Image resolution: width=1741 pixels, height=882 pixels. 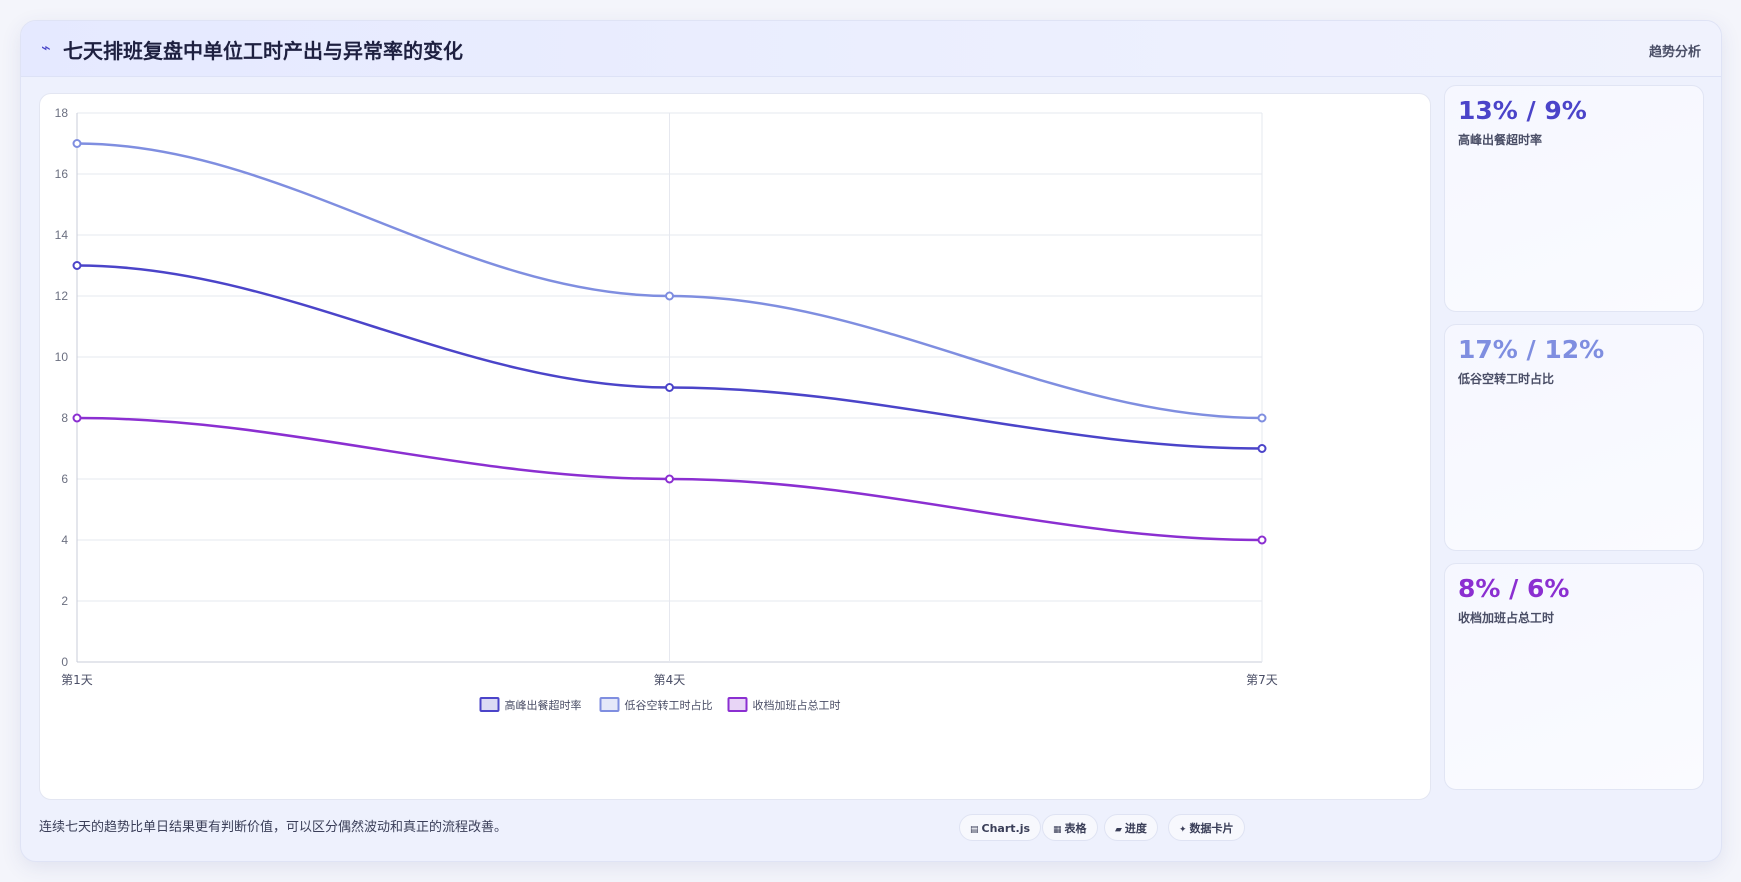 What do you see at coordinates (1075, 828) in the screenshot?
I see `chip-label: 表格` at bounding box center [1075, 828].